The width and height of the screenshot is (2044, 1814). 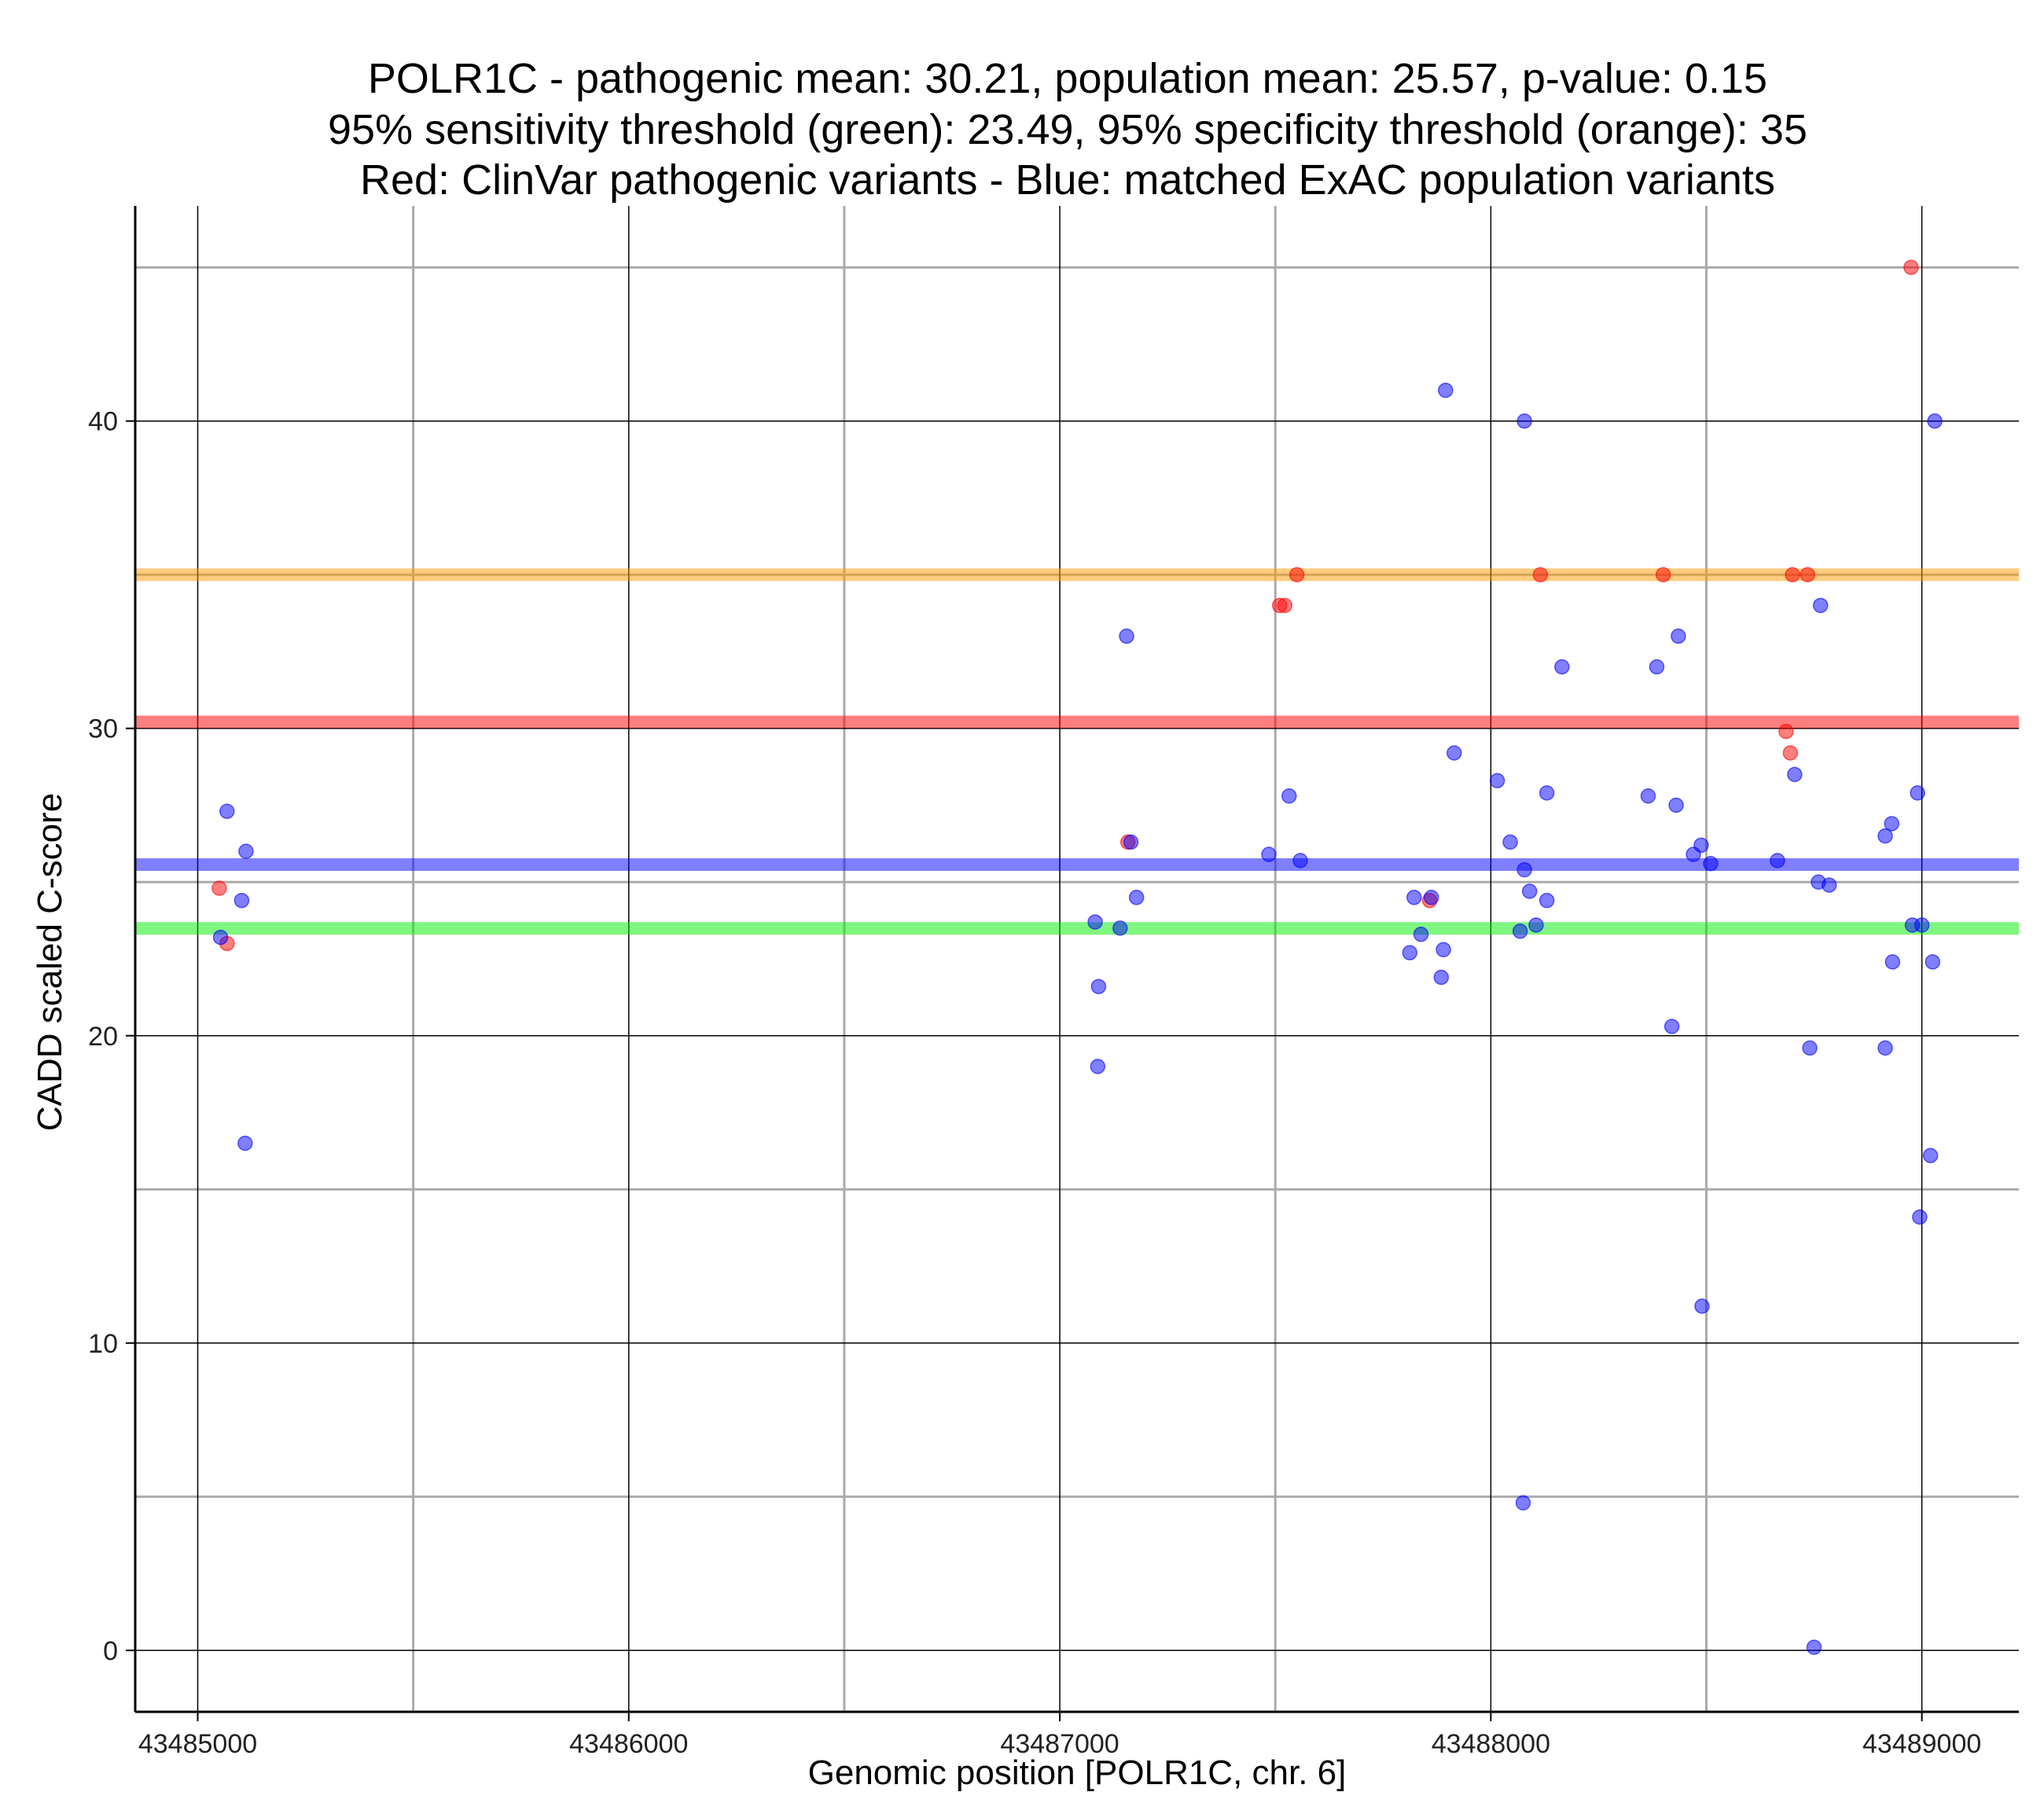 What do you see at coordinates (1922, 1744) in the screenshot?
I see `x-tick-label: 43489000` at bounding box center [1922, 1744].